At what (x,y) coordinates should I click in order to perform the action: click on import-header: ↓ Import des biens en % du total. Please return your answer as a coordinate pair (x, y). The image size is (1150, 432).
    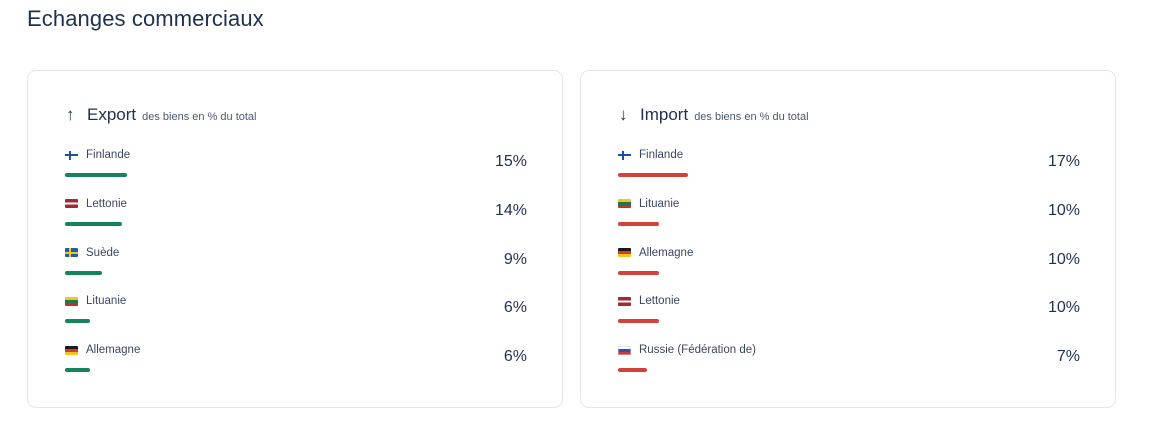
    Looking at the image, I should click on (714, 115).